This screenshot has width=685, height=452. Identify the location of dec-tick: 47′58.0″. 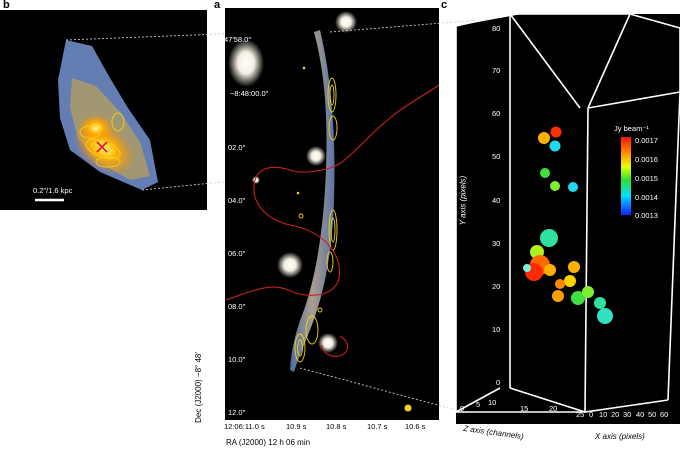
(238, 39).